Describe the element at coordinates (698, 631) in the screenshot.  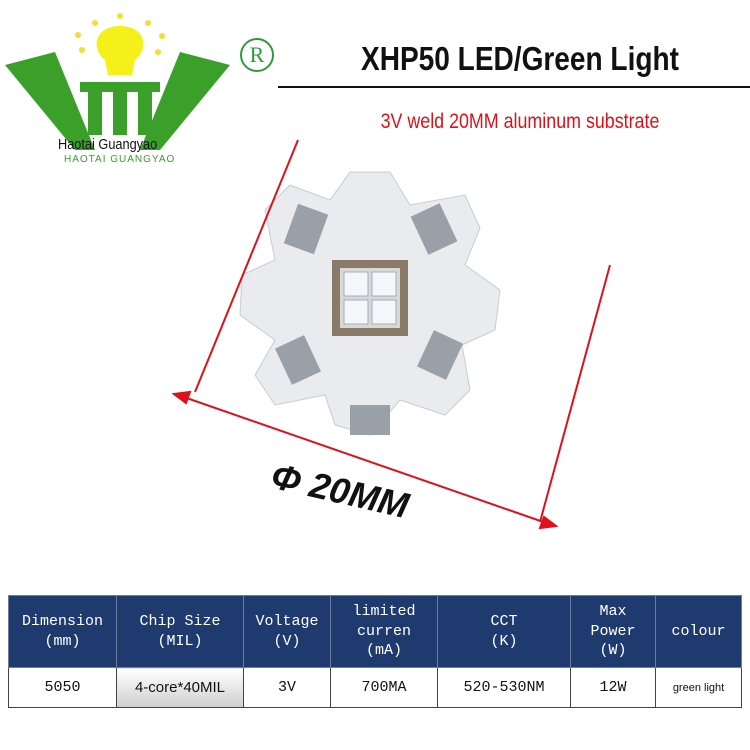
I see `header-colour: colour` at that location.